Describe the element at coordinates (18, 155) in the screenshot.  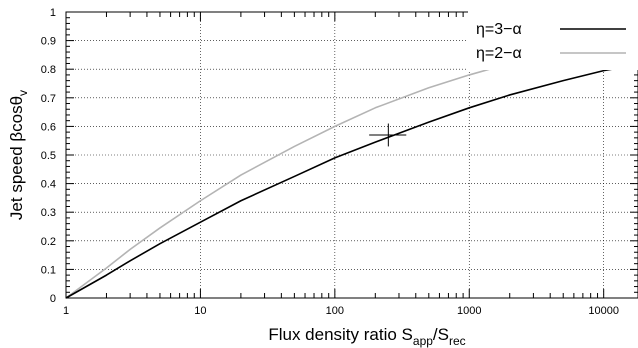
I see `y-axis-label: Jet speed βcosθv` at that location.